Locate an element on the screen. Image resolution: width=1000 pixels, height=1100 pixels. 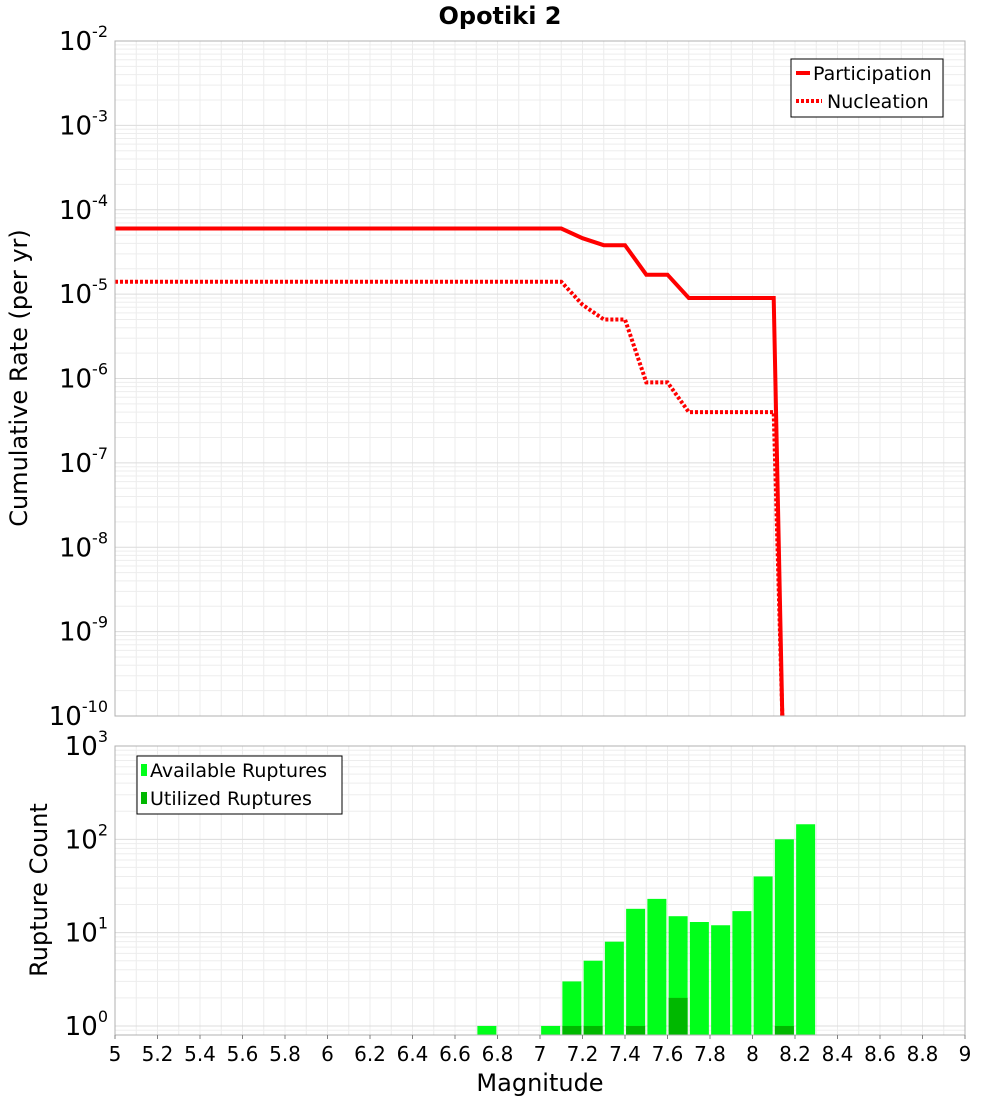
y-tick-label: 10⁻⁶ is located at coordinates (83, 377).